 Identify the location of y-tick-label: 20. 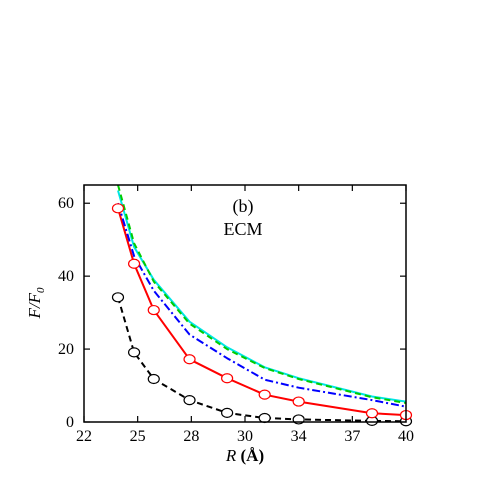
(66, 349).